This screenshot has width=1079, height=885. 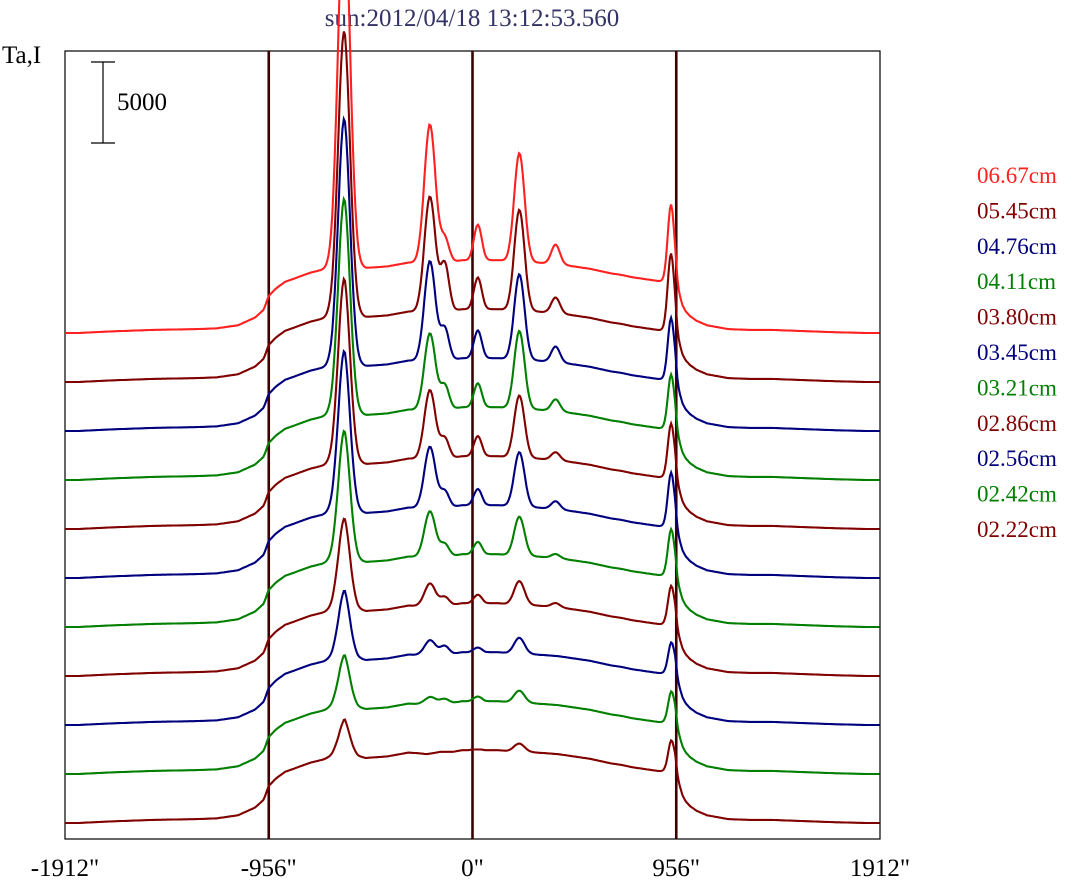 I want to click on x-tick-label: 0", so click(x=472, y=868).